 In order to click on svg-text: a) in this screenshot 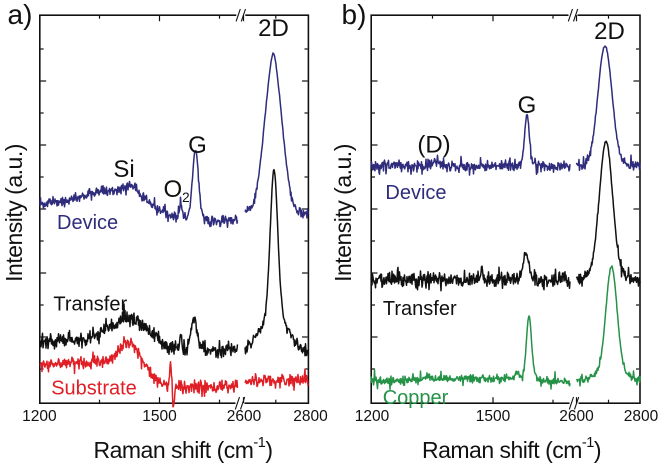, I will do `click(20, 15)`.